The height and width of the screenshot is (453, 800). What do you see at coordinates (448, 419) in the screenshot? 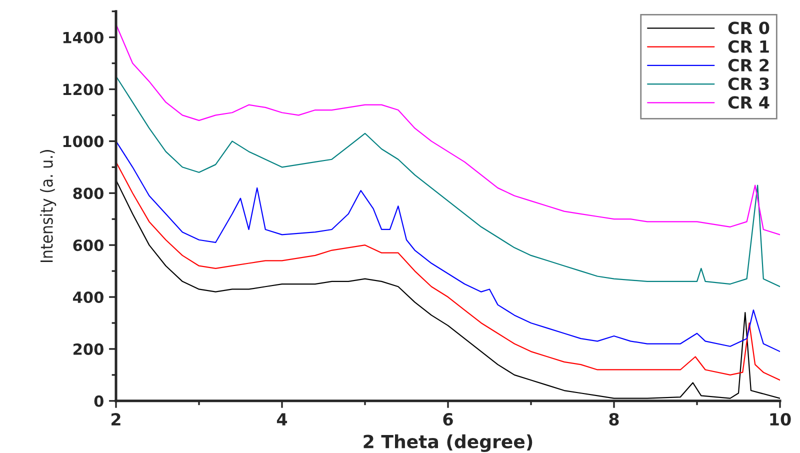
I see `x-tick-label: 6` at bounding box center [448, 419].